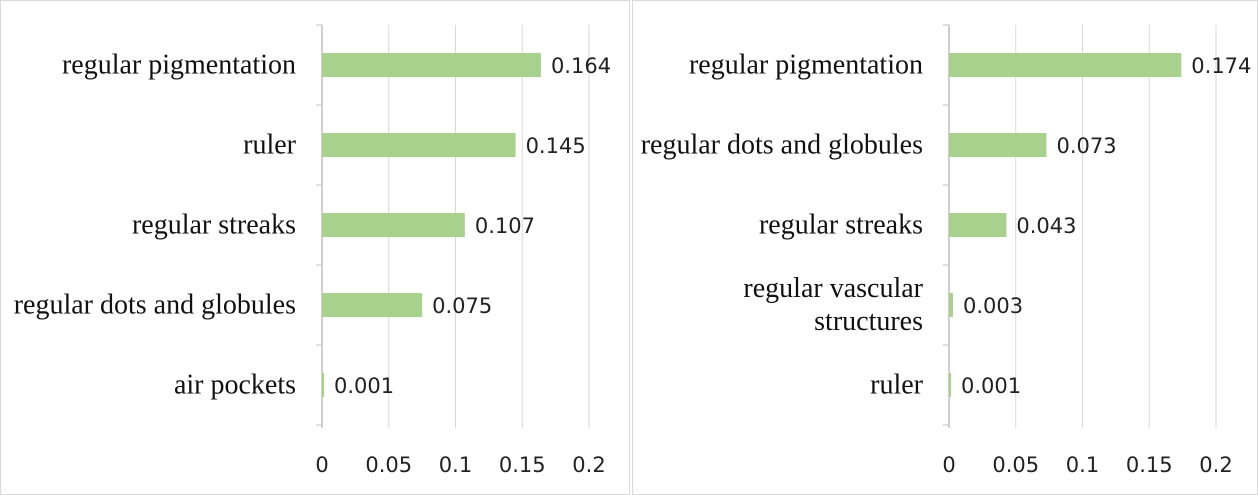 This screenshot has height=495, width=1258. What do you see at coordinates (1221, 66) in the screenshot?
I see `value-label: 0.174` at bounding box center [1221, 66].